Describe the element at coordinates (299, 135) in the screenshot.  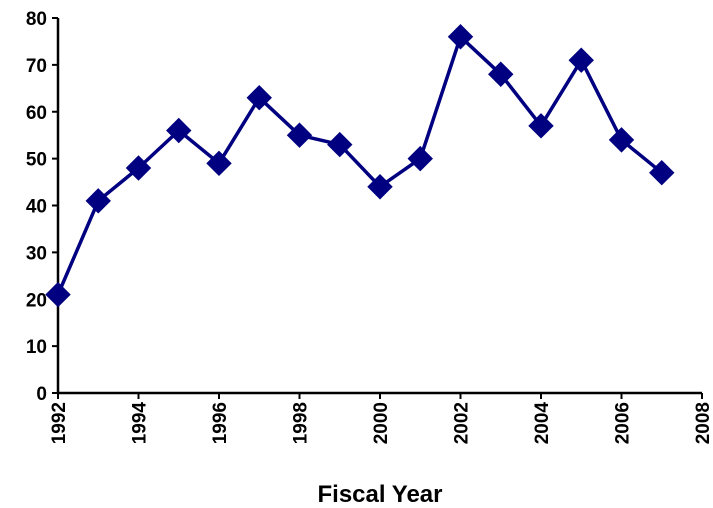
I see `data-point-1998` at that location.